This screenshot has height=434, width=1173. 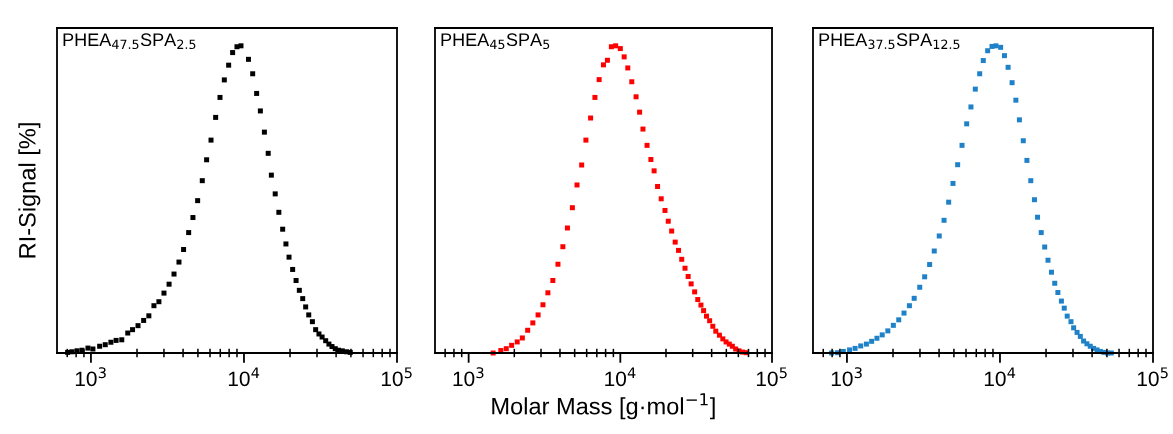 What do you see at coordinates (603, 406) in the screenshot?
I see `x-axis-title: Molar Mass [g·mol$^{−1}$]` at bounding box center [603, 406].